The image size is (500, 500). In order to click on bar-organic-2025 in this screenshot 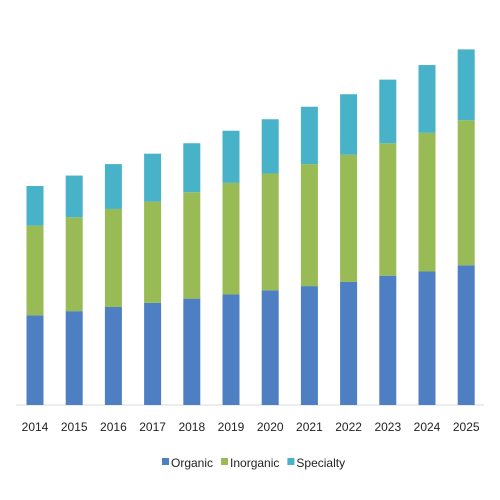, I will do `click(466, 335)`.